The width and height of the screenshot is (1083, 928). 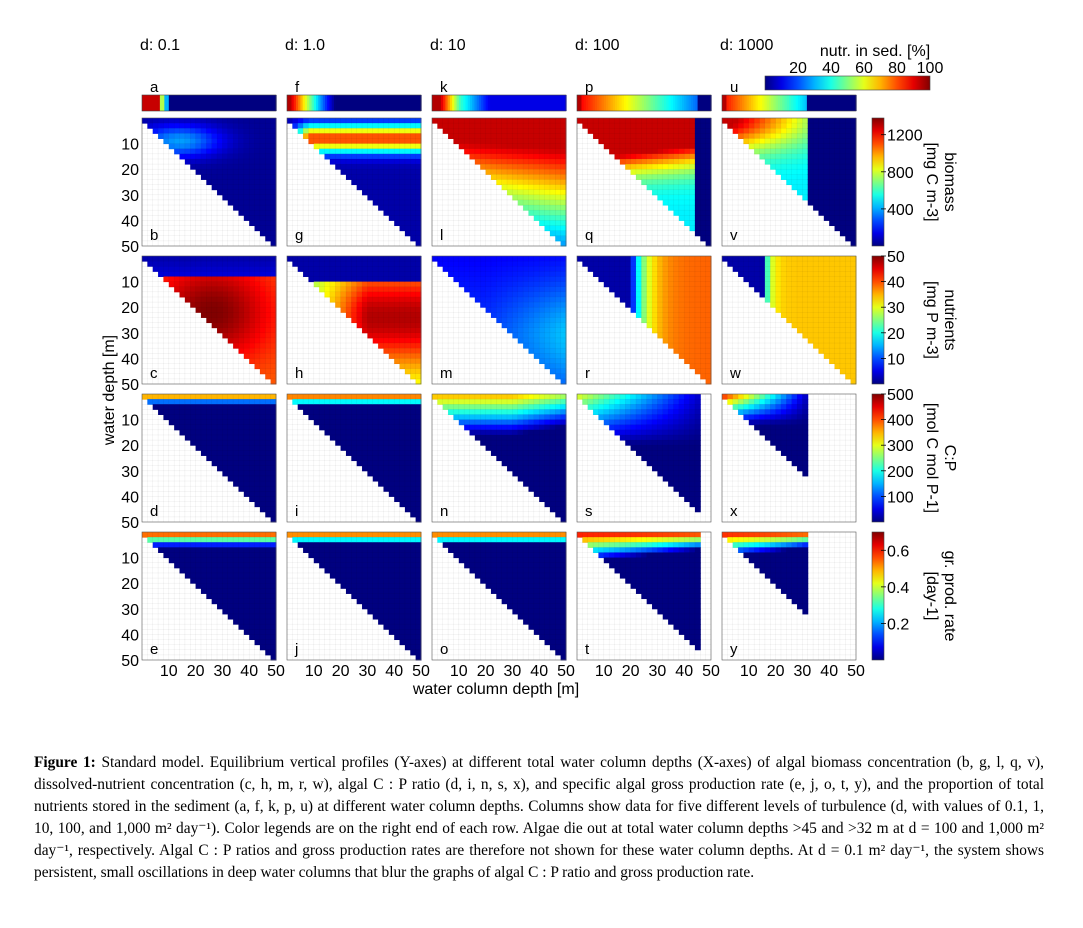 I want to click on colorbar-tick-label: 10, so click(x=896, y=359).